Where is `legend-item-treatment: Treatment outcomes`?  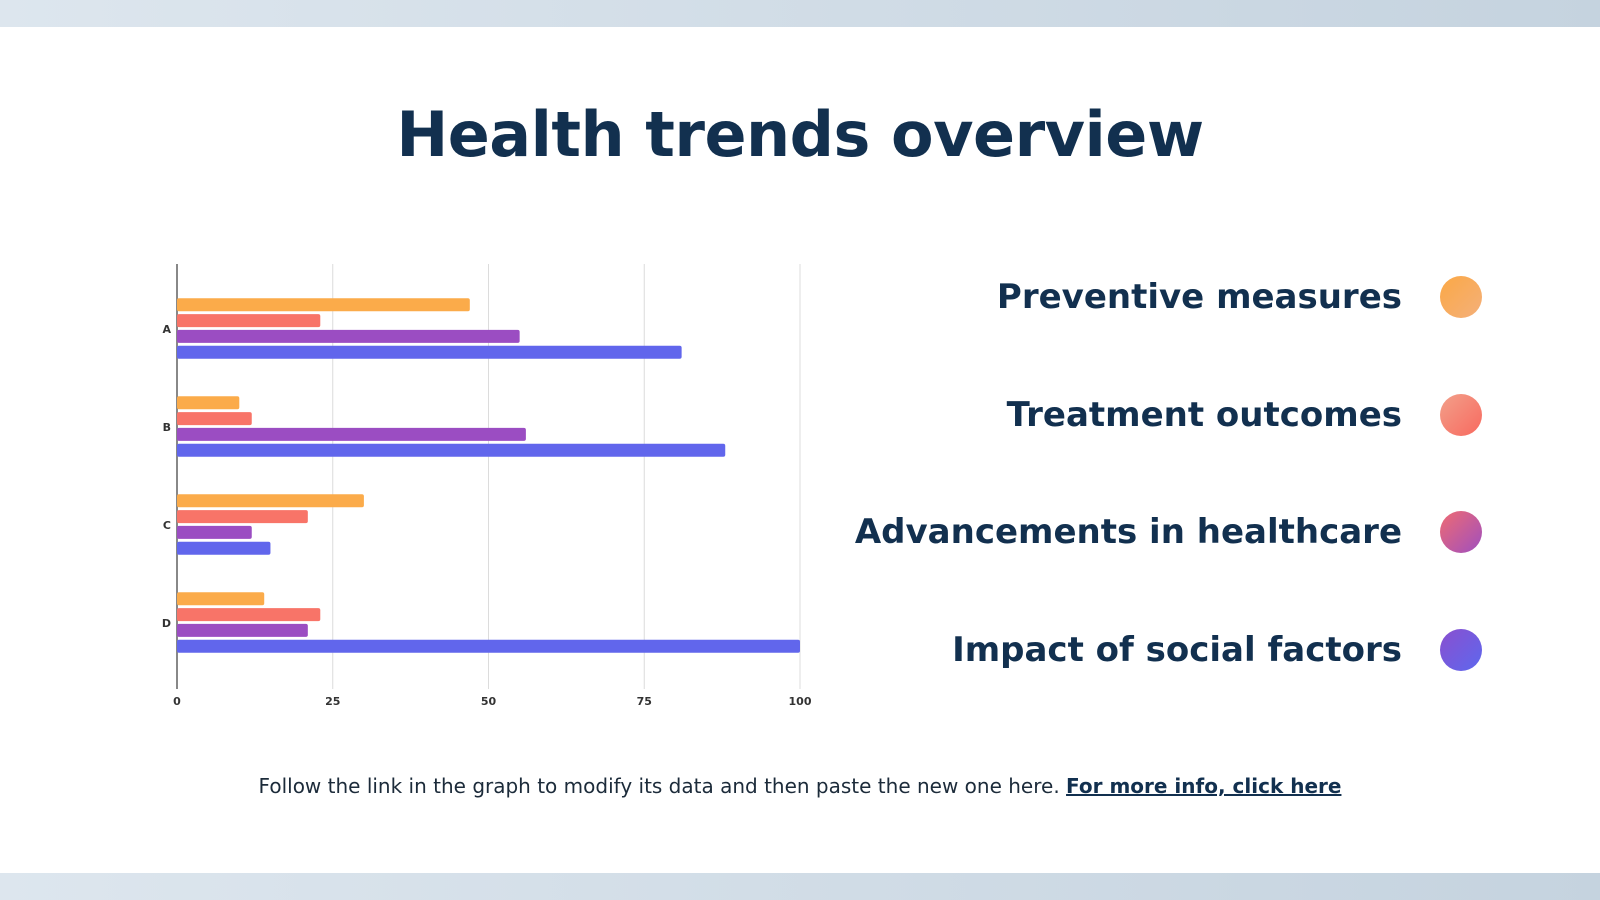
legend-item-treatment: Treatment outcomes is located at coordinates (1244, 415).